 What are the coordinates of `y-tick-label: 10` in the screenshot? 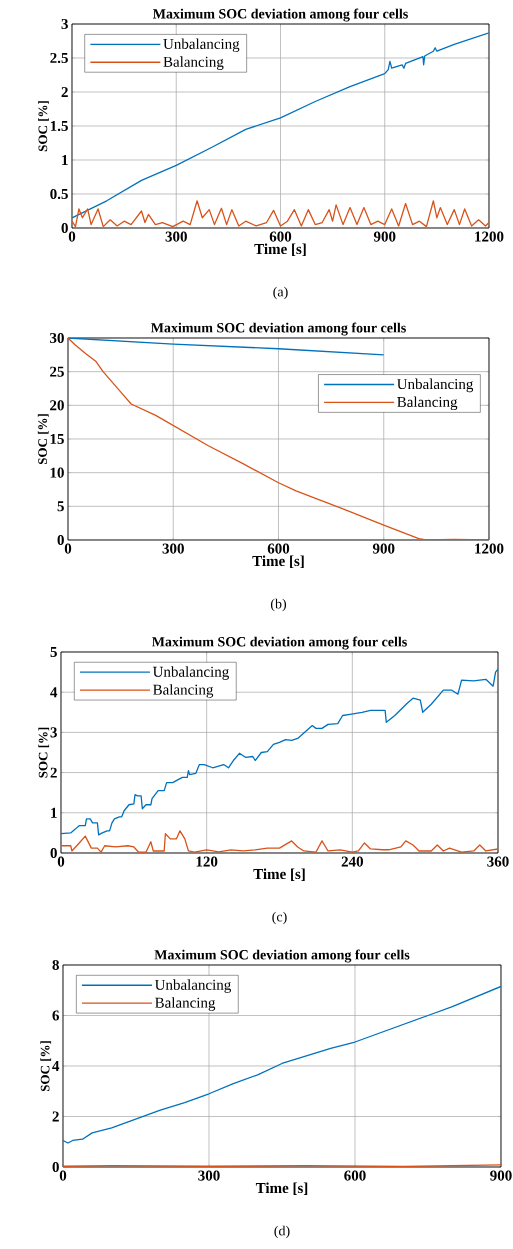 It's located at (57, 472).